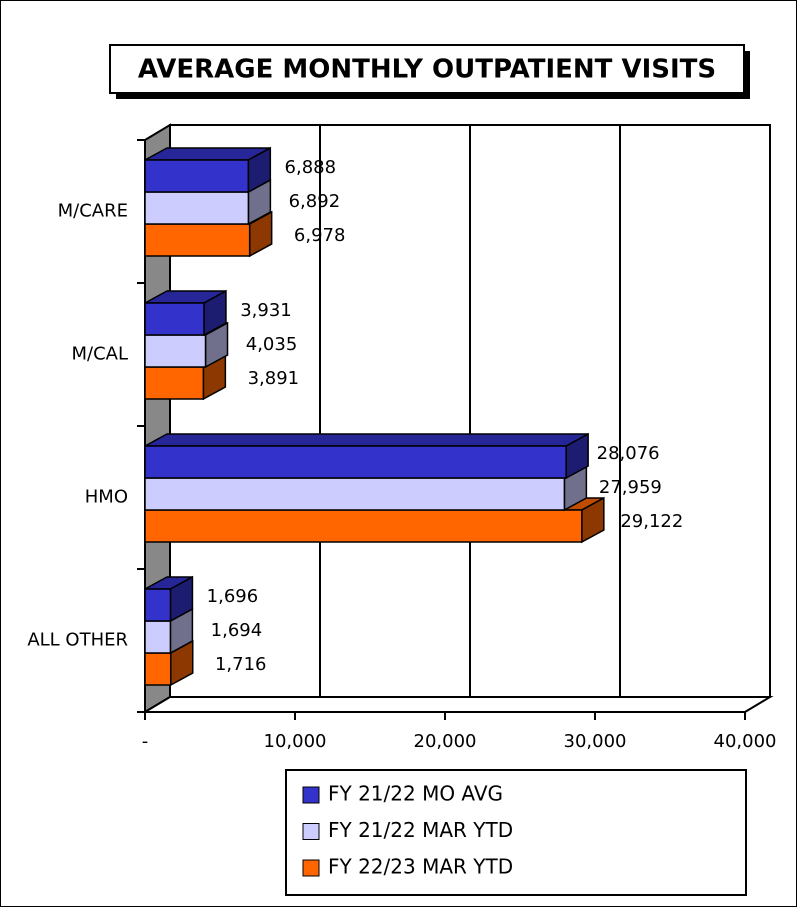  I want to click on value-label: 6,888, so click(311, 167).